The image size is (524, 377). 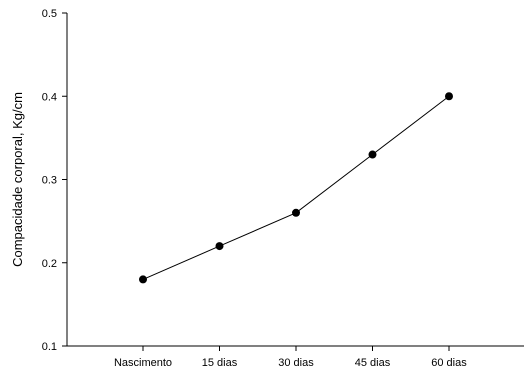 I want to click on x-tick-label: 15 dias, so click(x=220, y=363).